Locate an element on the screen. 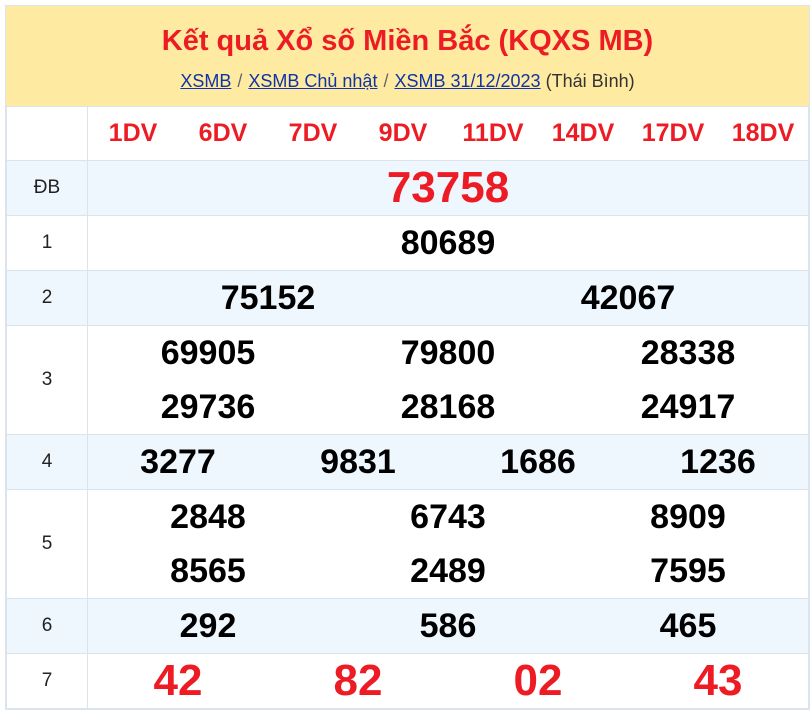  prize-numbers: 73758 is located at coordinates (448, 188).